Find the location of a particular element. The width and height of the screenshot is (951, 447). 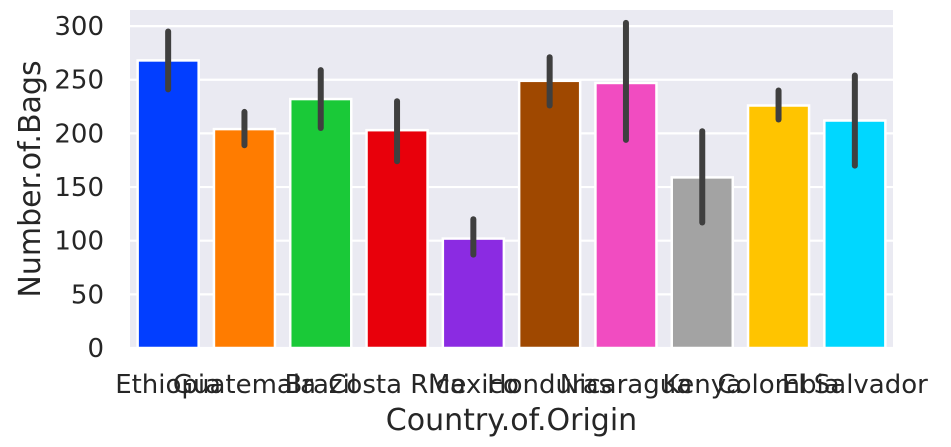

y-tick-label: 150 is located at coordinates (79, 188).